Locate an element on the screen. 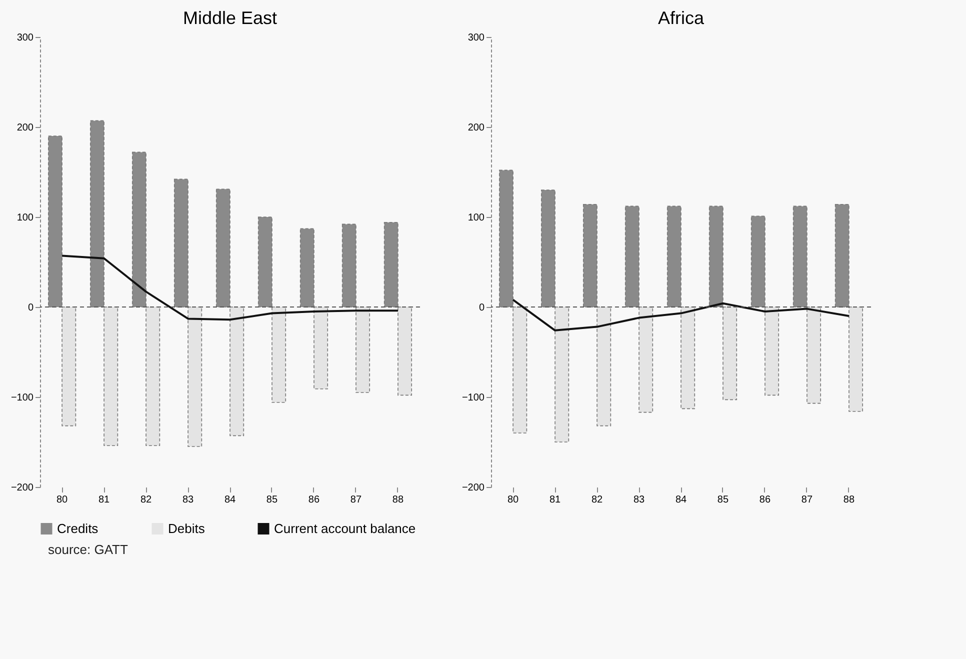 The height and width of the screenshot is (659, 966). legend-label: Current account balance is located at coordinates (345, 528).